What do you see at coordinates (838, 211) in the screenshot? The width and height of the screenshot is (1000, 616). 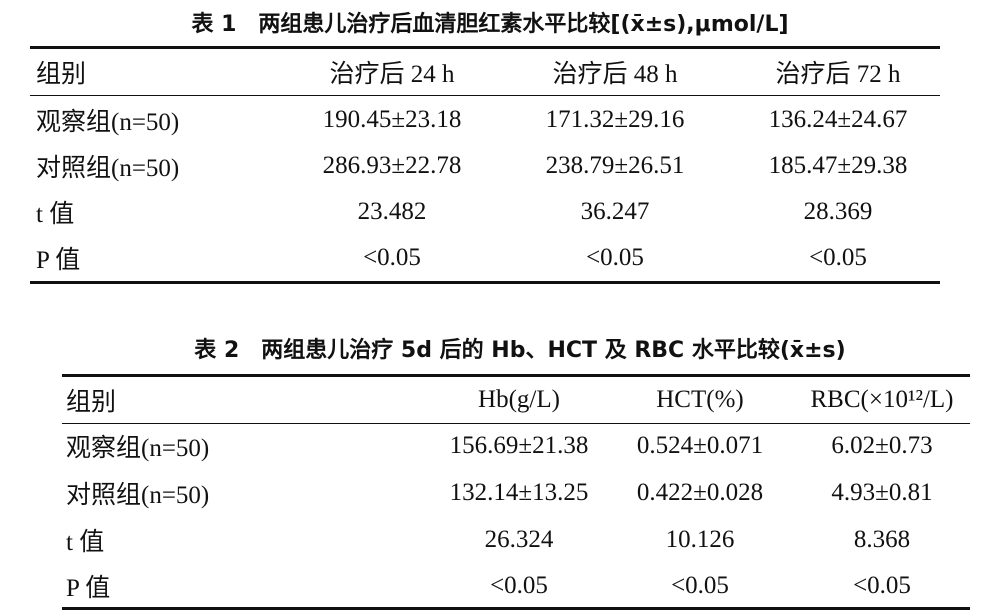 I see `table-cell: 28.369` at bounding box center [838, 211].